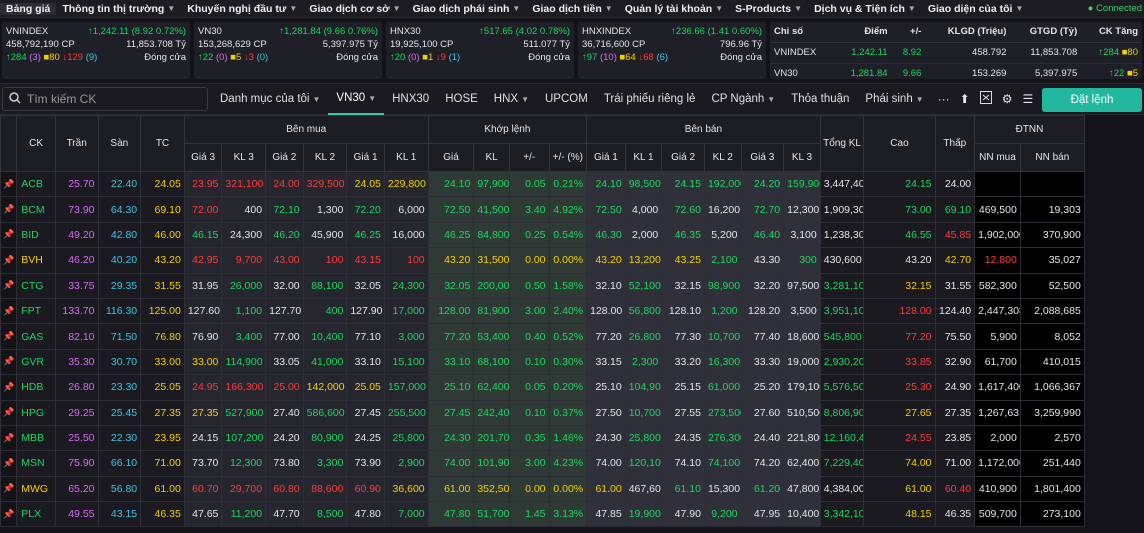  I want to click on excel-export-icon, so click(985, 99).